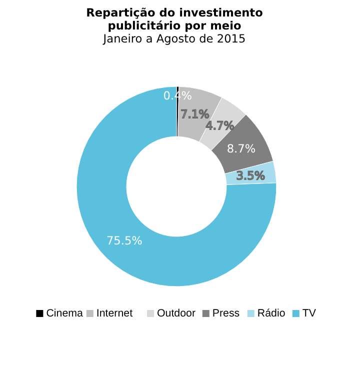 The height and width of the screenshot is (366, 348). What do you see at coordinates (309, 314) in the screenshot?
I see `legend-label: TV` at bounding box center [309, 314].